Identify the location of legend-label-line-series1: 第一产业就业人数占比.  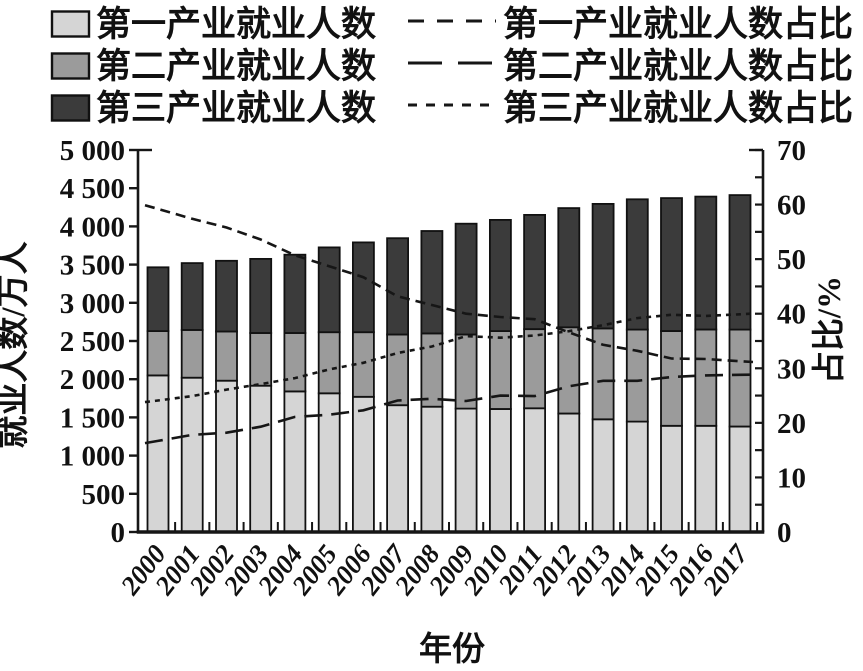
(678, 24).